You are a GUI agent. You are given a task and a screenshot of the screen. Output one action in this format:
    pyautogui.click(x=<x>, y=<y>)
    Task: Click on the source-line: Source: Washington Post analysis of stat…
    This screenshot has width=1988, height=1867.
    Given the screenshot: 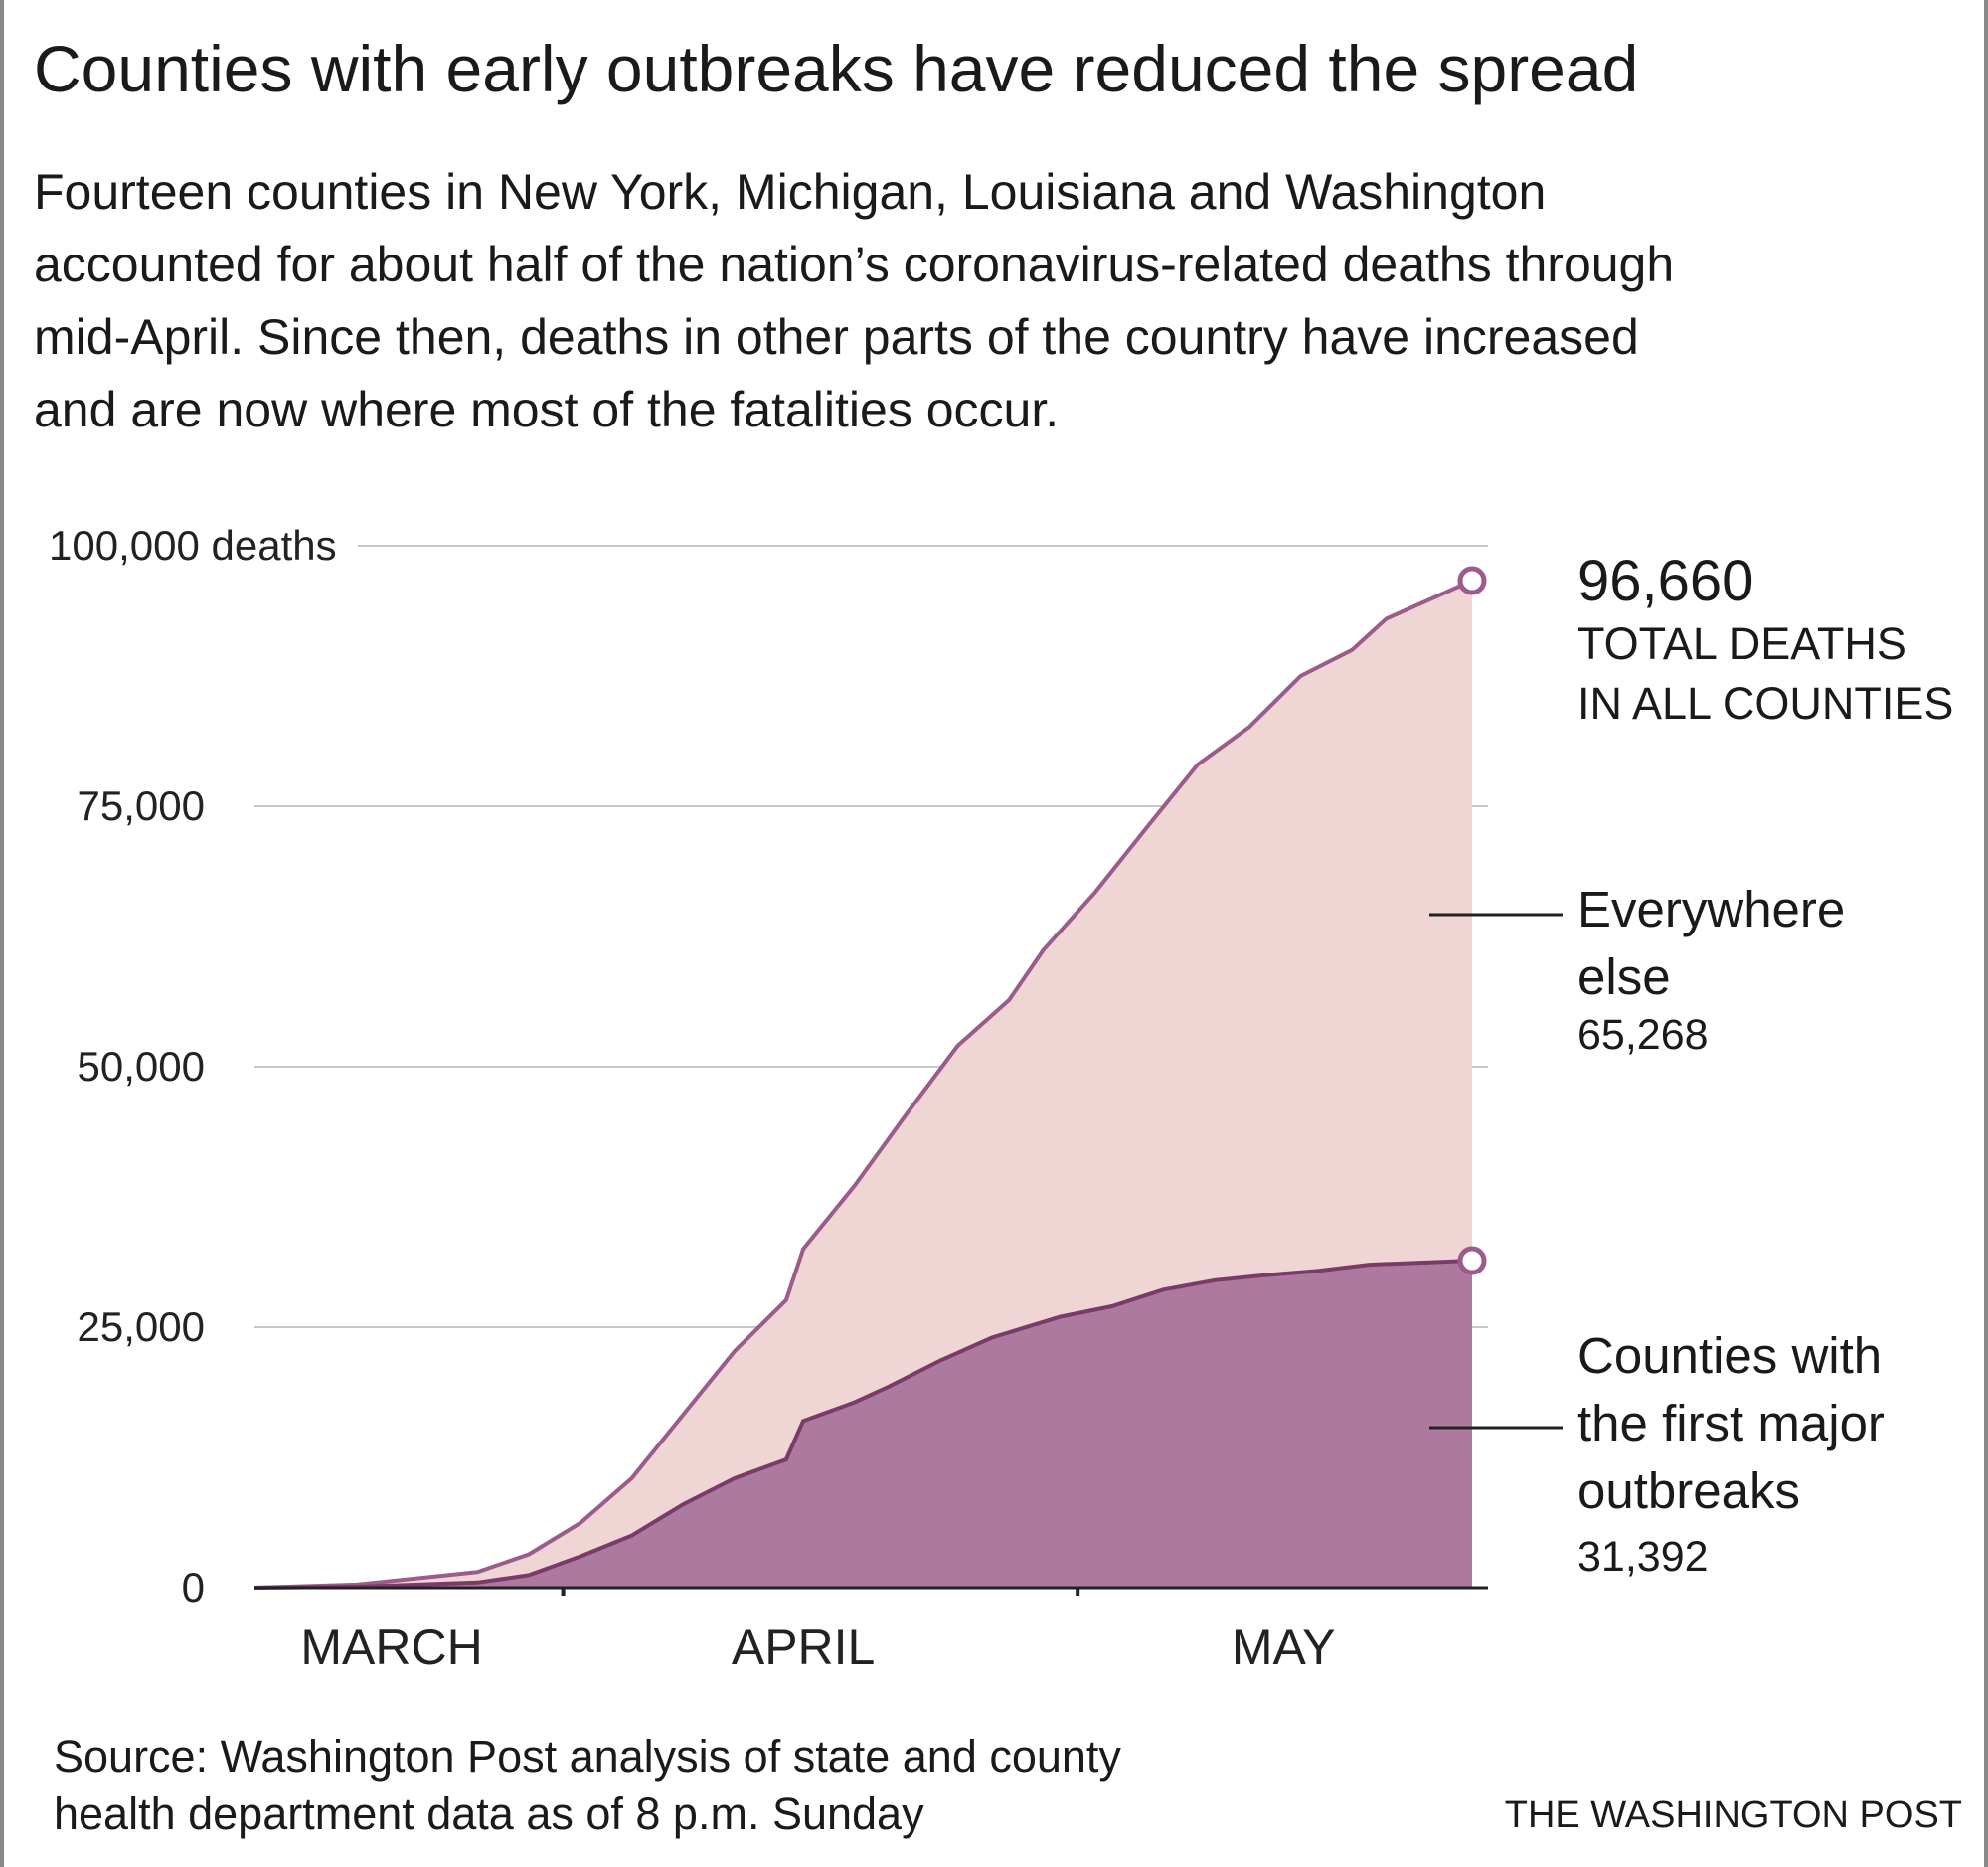 What is the action you would take?
    pyautogui.click(x=587, y=1756)
    